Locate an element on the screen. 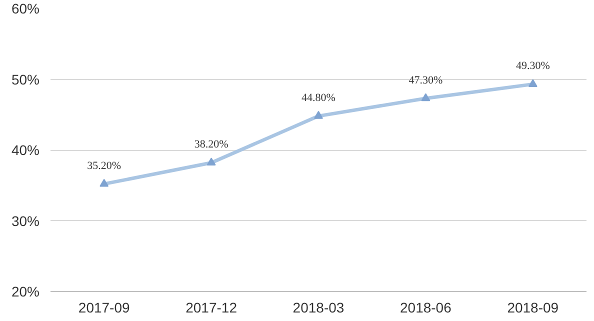 This screenshot has height=321, width=594. data-label: 44.80% is located at coordinates (319, 98).